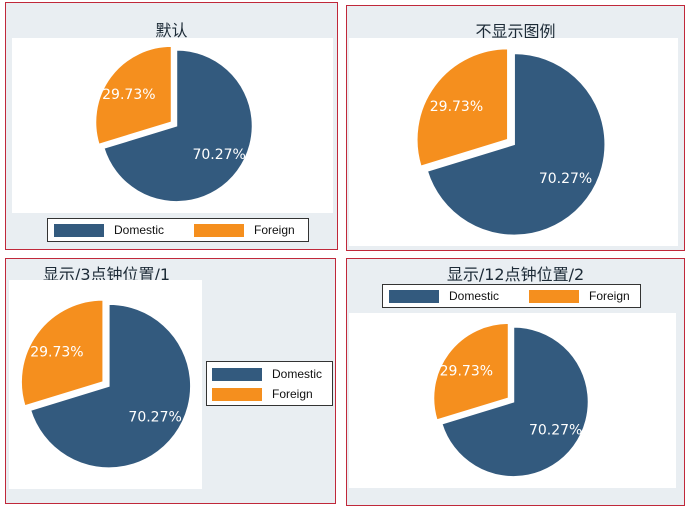 The width and height of the screenshot is (690, 507). Describe the element at coordinates (515, 31) in the screenshot. I see `chart-title: 不显示图例` at that location.